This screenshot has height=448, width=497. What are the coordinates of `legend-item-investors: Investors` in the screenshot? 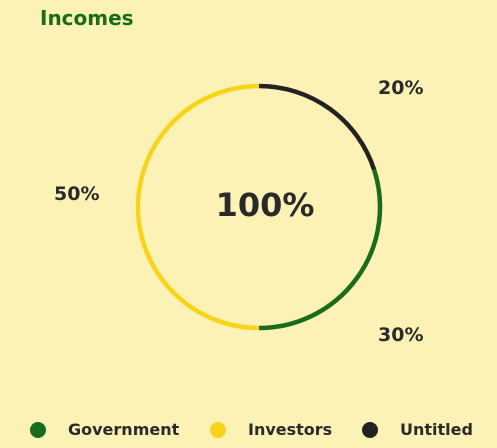 It's located at (271, 429).